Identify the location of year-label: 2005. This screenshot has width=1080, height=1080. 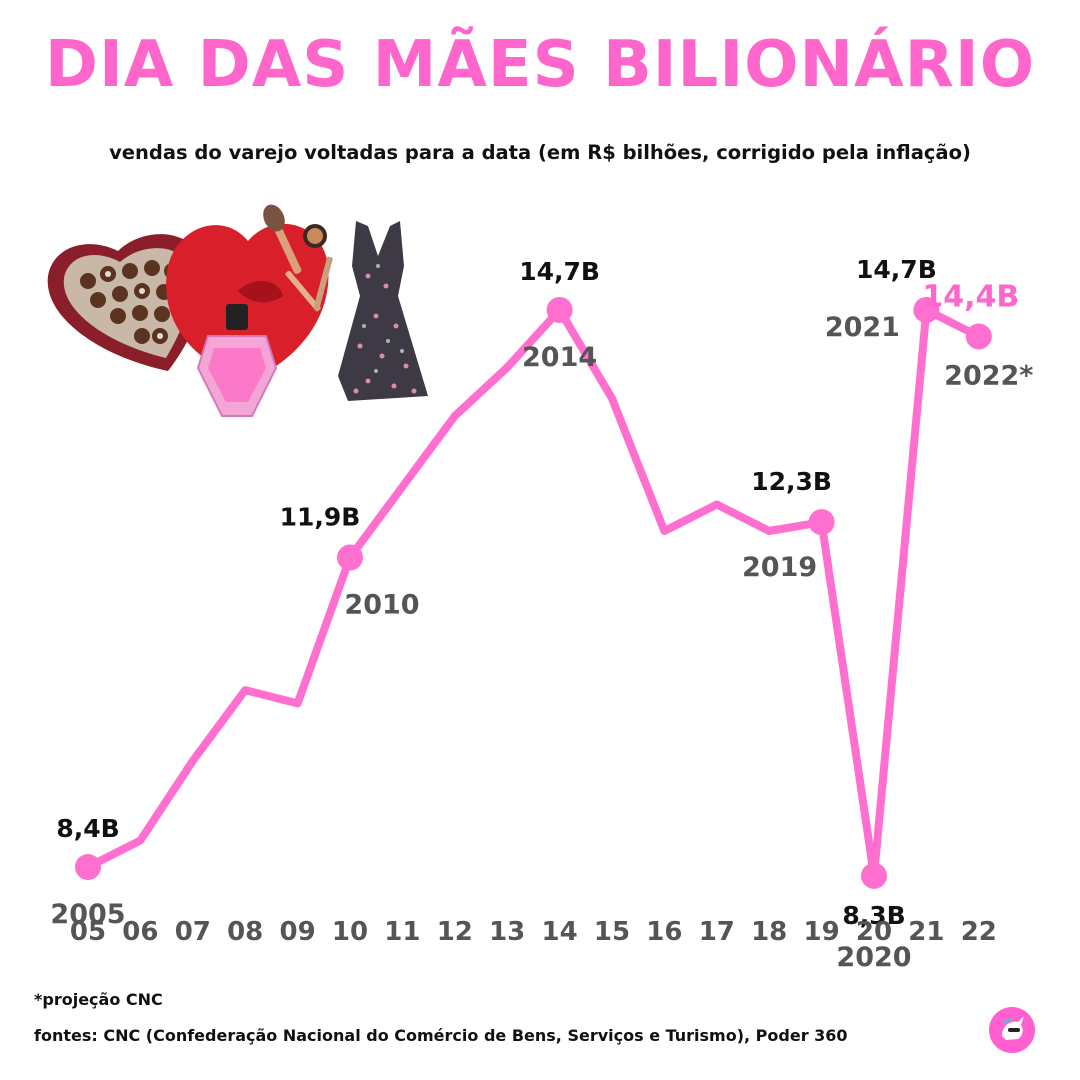
(87, 914).